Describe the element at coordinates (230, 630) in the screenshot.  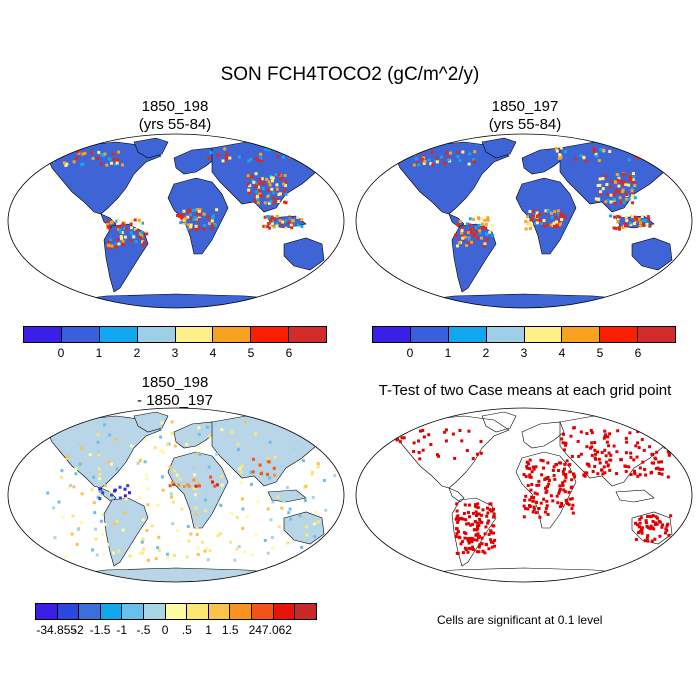
I see `colorbar-tick-label: 1.5` at that location.